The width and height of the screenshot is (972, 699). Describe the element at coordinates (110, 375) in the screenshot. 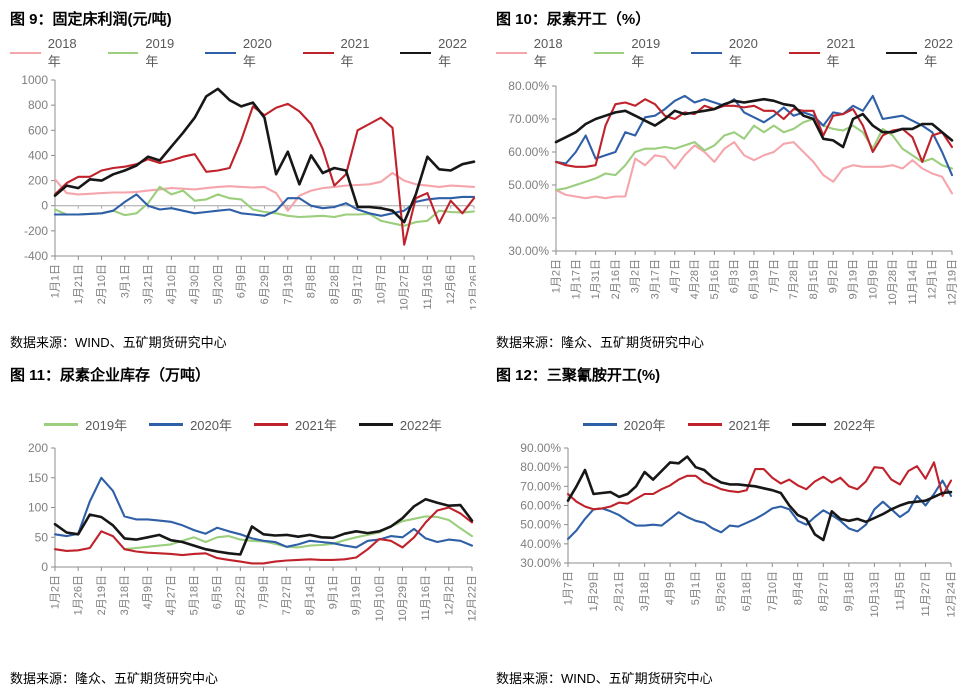

I see `chart-title: 图 11：尿素企业库存（万吨）` at that location.